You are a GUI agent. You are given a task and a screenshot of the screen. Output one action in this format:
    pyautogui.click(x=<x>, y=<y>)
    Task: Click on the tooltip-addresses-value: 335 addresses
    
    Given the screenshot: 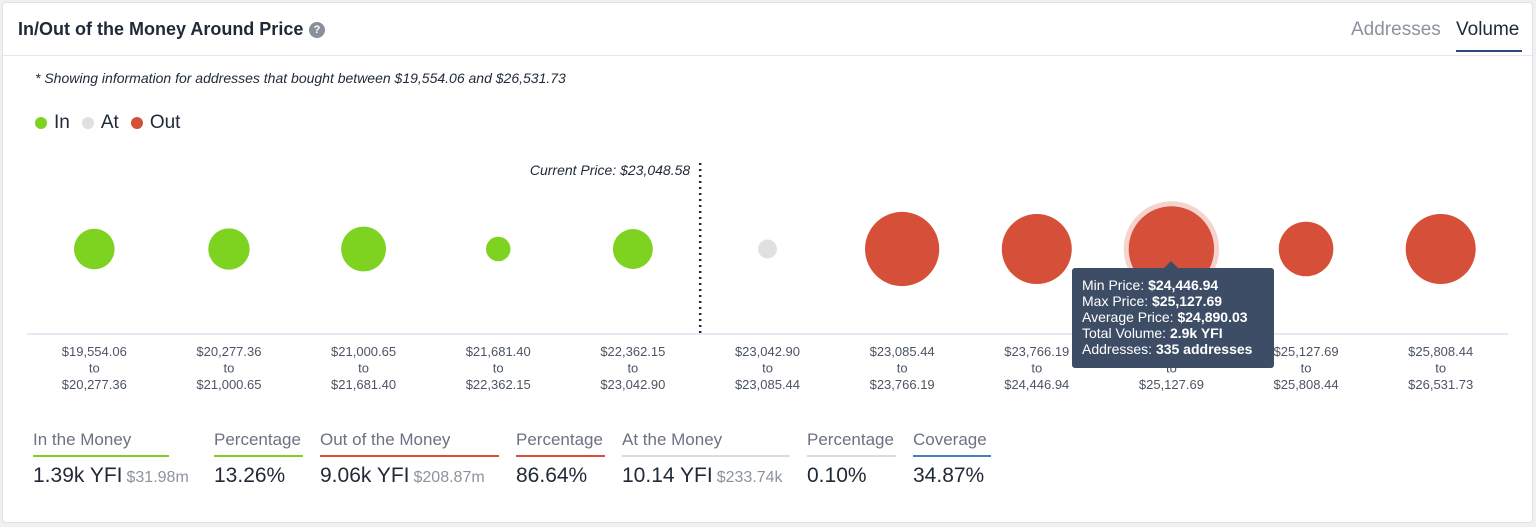 What is the action you would take?
    pyautogui.click(x=1204, y=349)
    